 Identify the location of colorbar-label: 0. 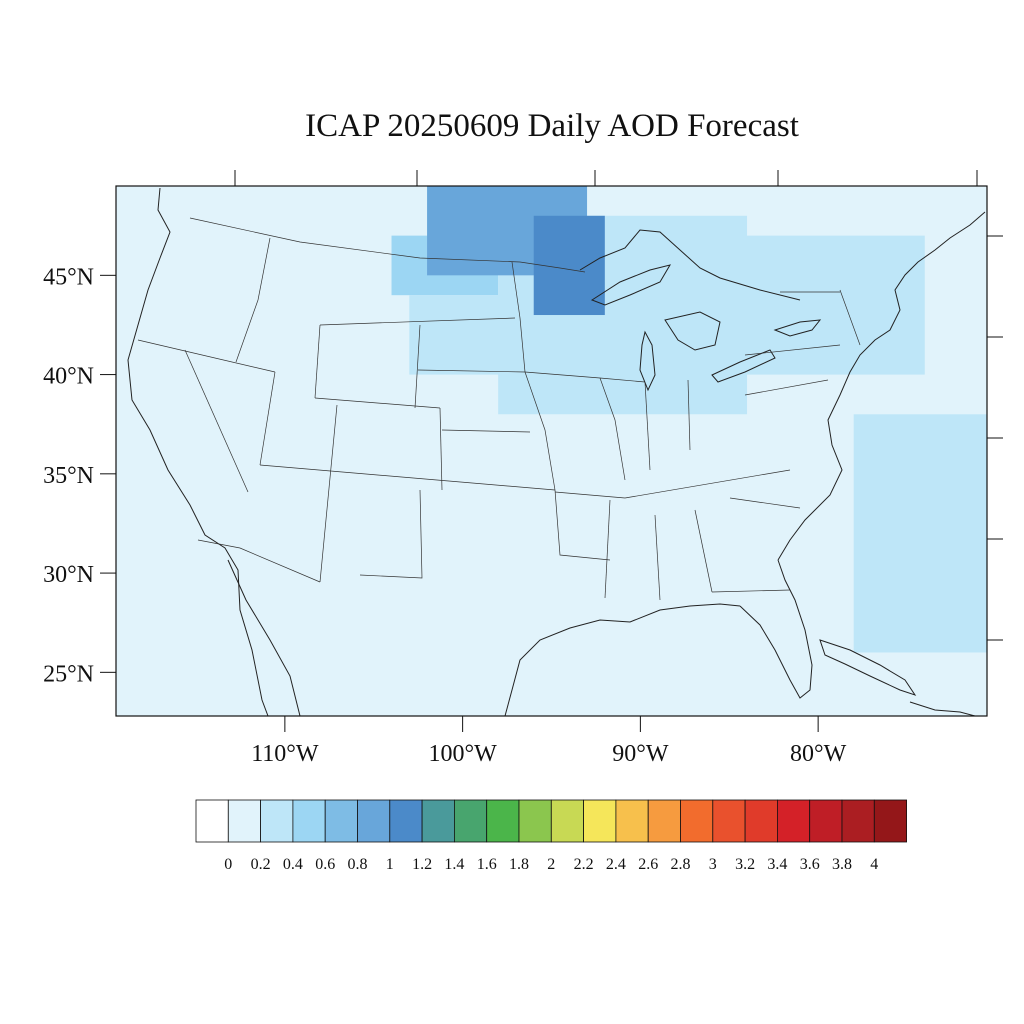
(228, 864).